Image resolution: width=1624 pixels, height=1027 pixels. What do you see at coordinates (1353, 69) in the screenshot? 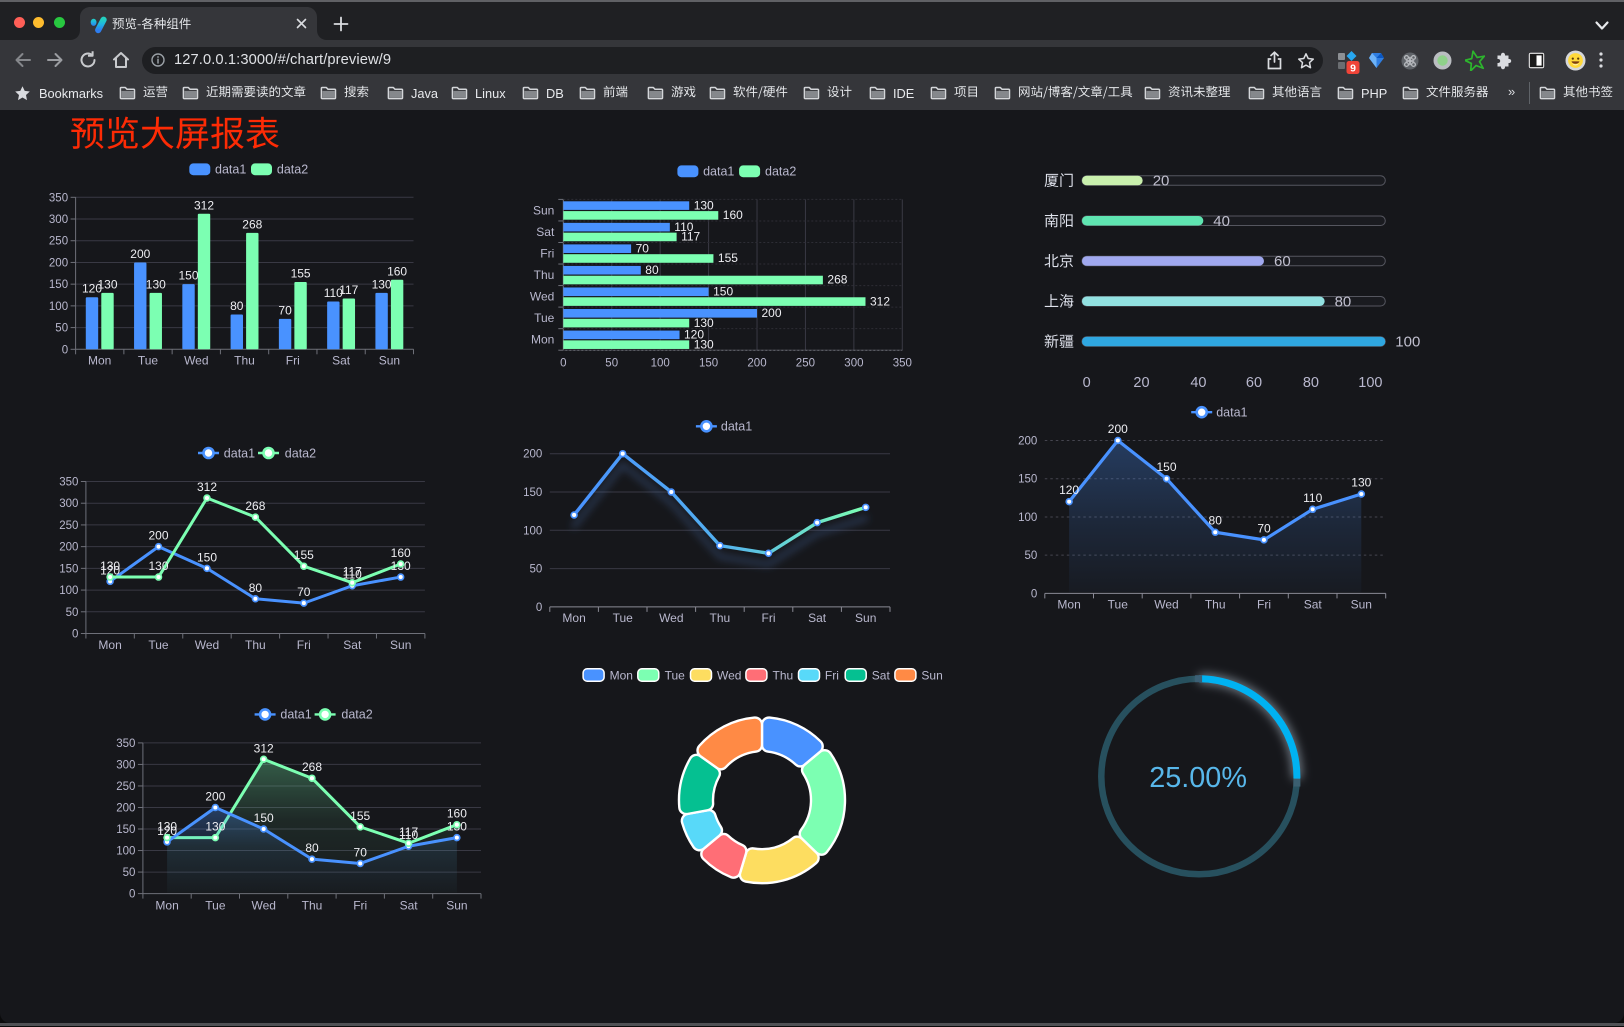
I see `svg-text: 9` at bounding box center [1353, 69].